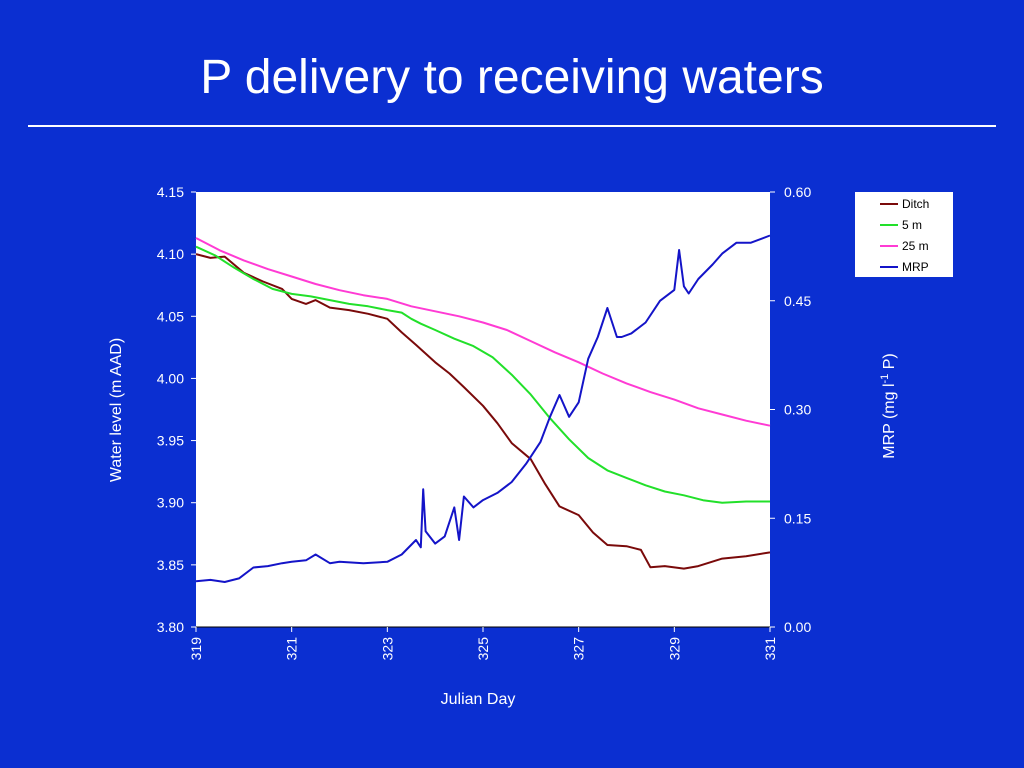 The height and width of the screenshot is (768, 1024). What do you see at coordinates (912, 225) in the screenshot?
I see `legend-label-5m: 5 m` at bounding box center [912, 225].